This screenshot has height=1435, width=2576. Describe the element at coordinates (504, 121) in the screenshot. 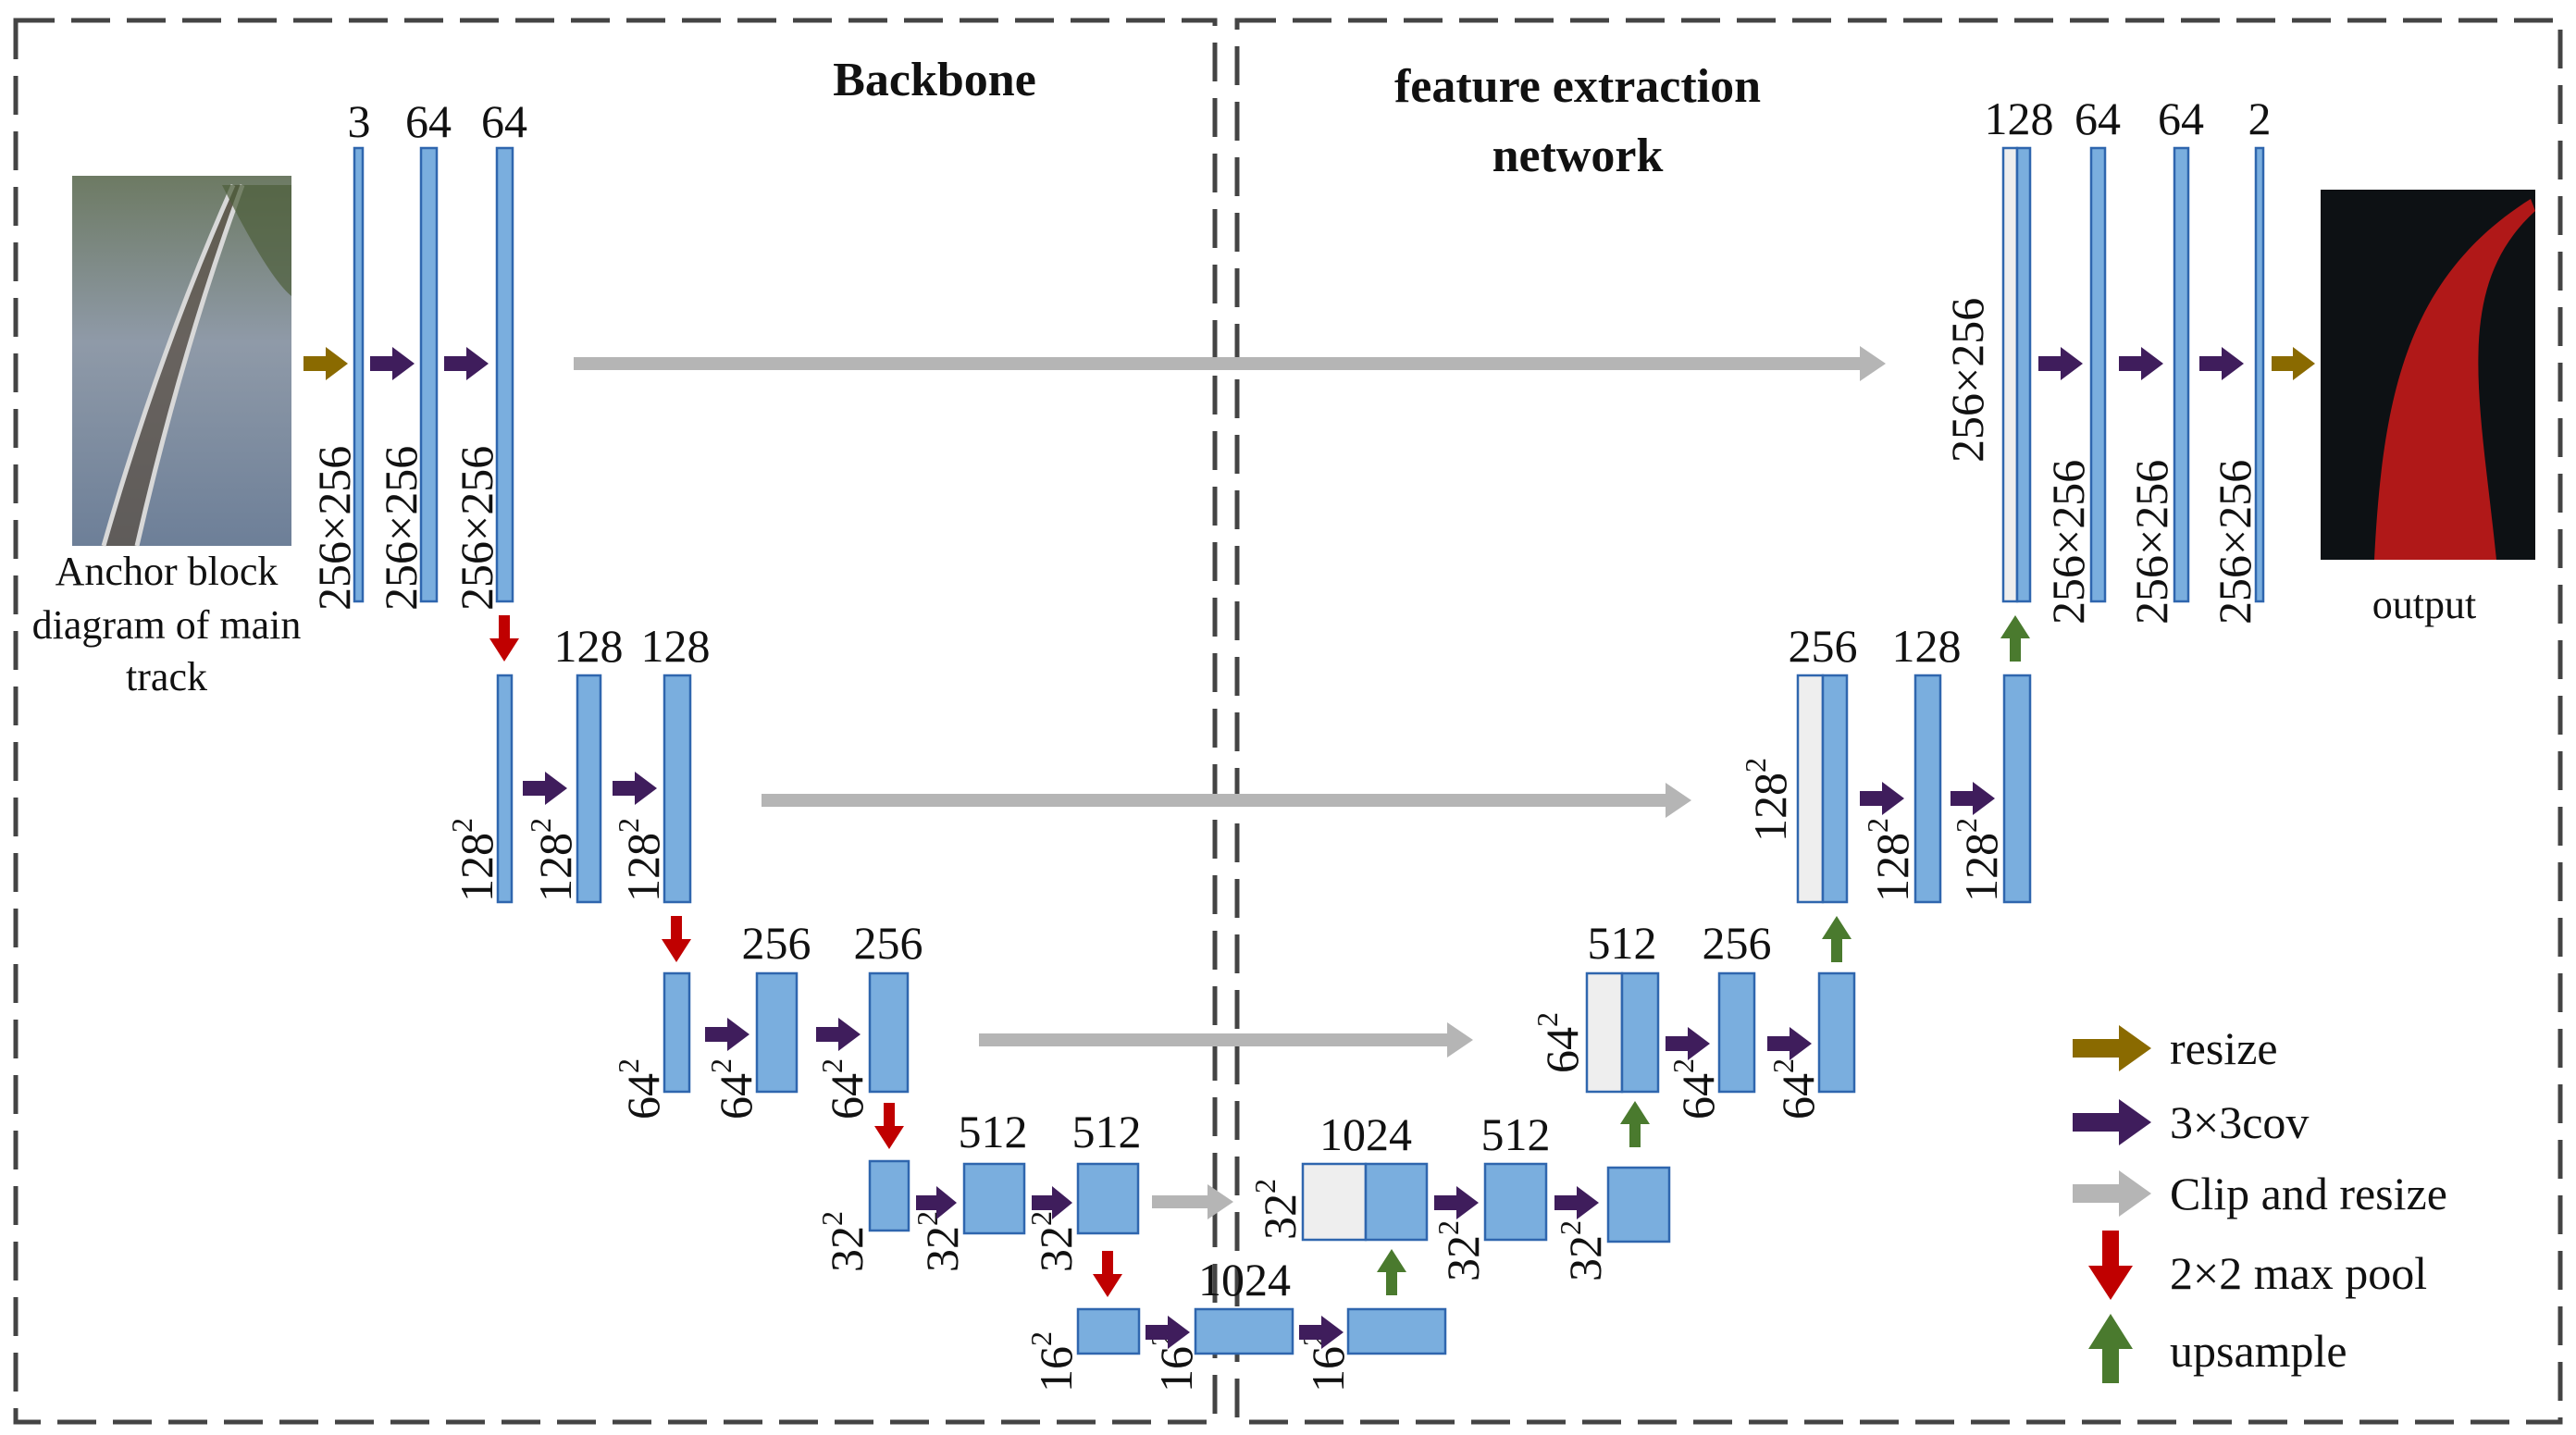

I see `enc1-channel-3: 64` at that location.